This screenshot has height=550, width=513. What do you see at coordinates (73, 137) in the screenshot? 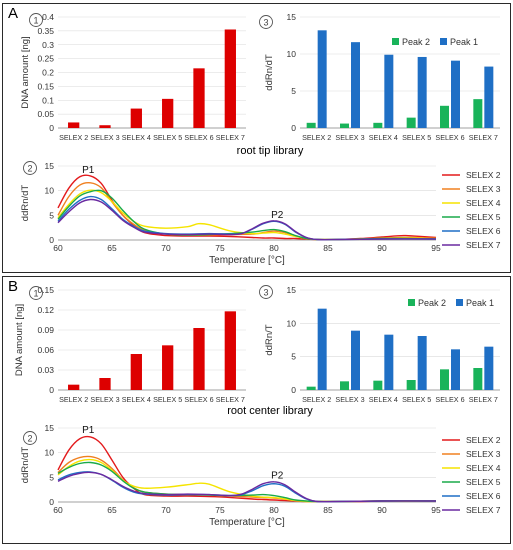
I see `panel-a-dna-chart-category-label: SELEX 2` at bounding box center [73, 137].